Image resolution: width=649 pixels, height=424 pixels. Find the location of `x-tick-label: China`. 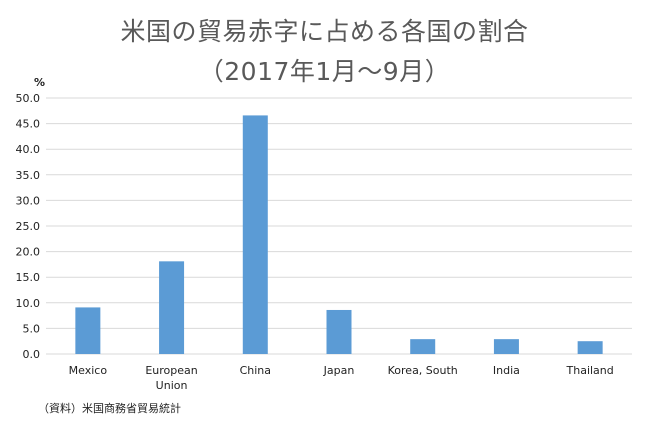

x-tick-label: China is located at coordinates (255, 370).